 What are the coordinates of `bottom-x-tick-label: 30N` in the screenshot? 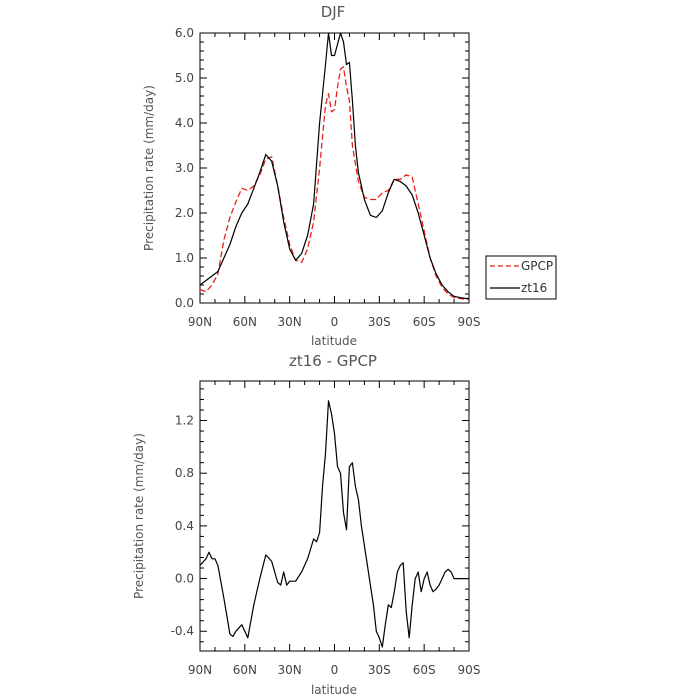 It's located at (290, 670).